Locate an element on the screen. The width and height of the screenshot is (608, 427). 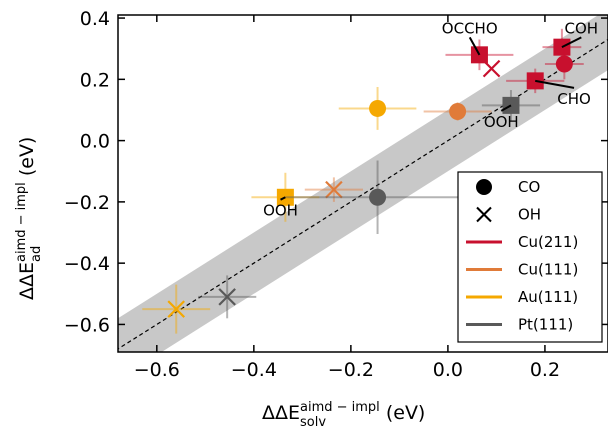
pt111-ooh-point is located at coordinates (511, 105).